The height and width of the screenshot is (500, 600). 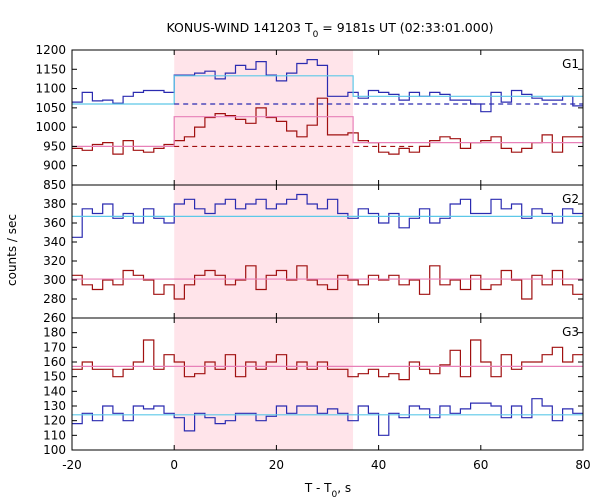 I want to click on g3-panel-label: G3, so click(x=570, y=332).